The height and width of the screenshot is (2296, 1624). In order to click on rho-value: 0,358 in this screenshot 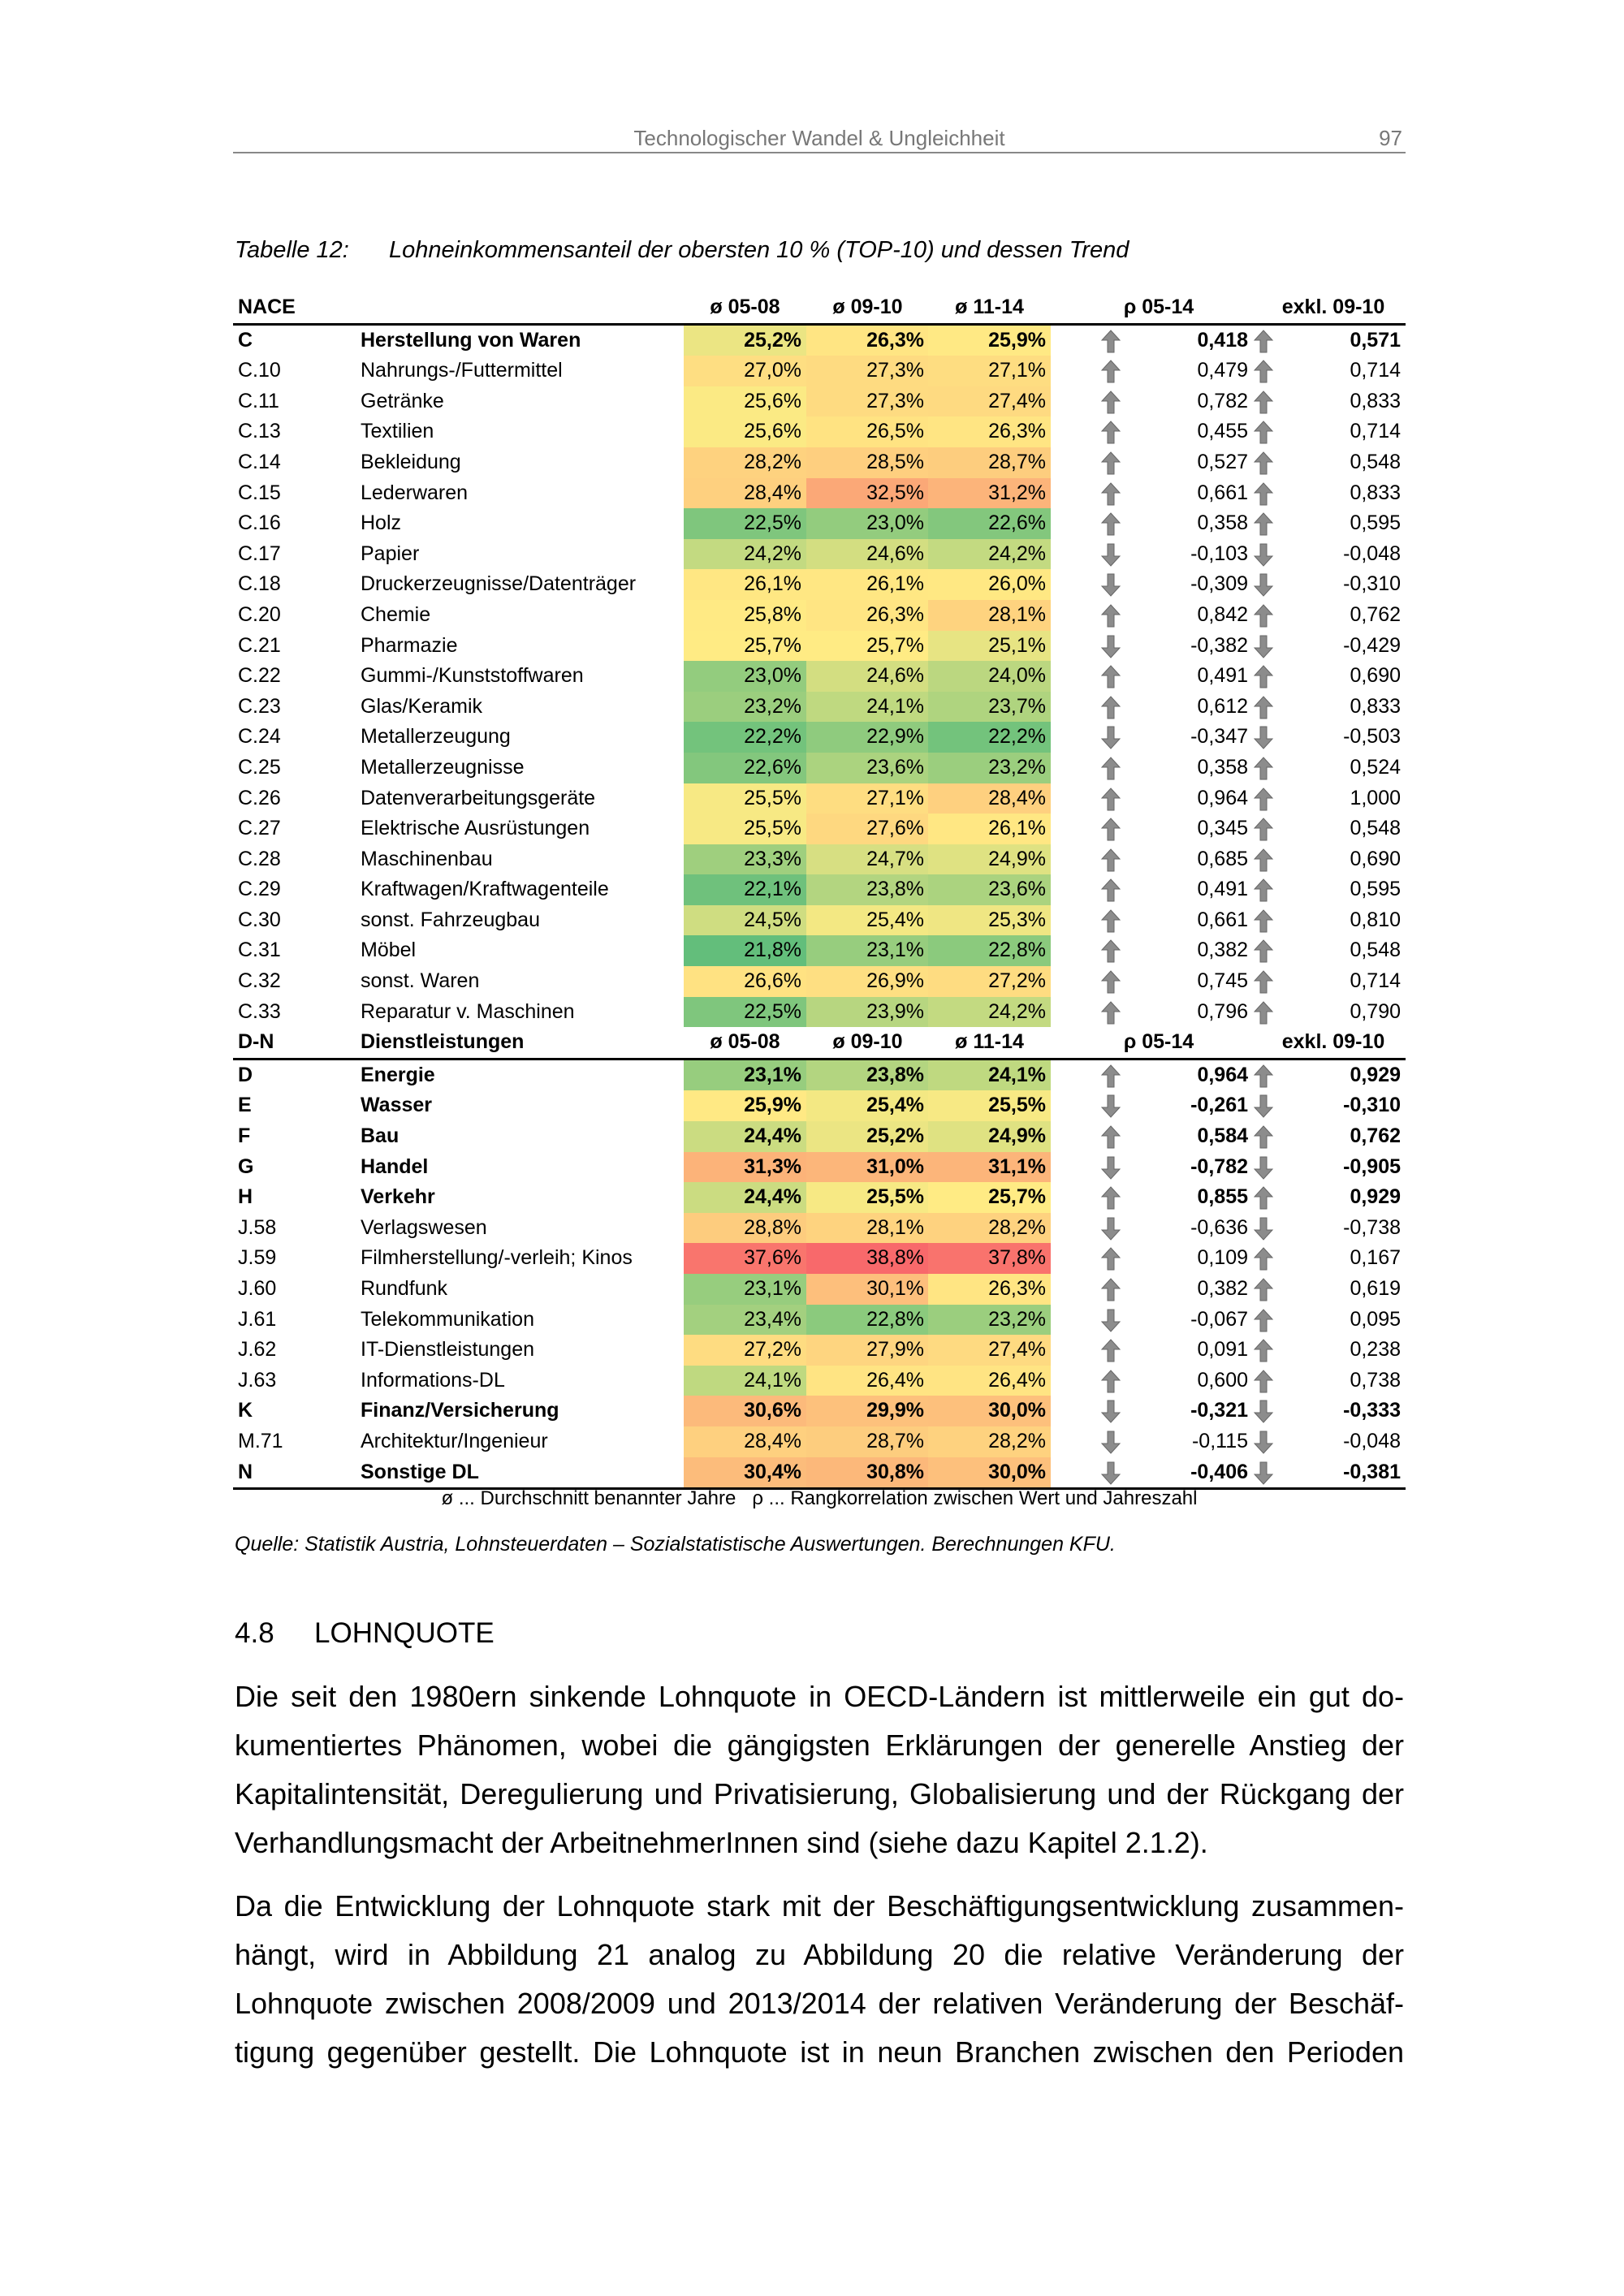, I will do `click(1222, 523)`.